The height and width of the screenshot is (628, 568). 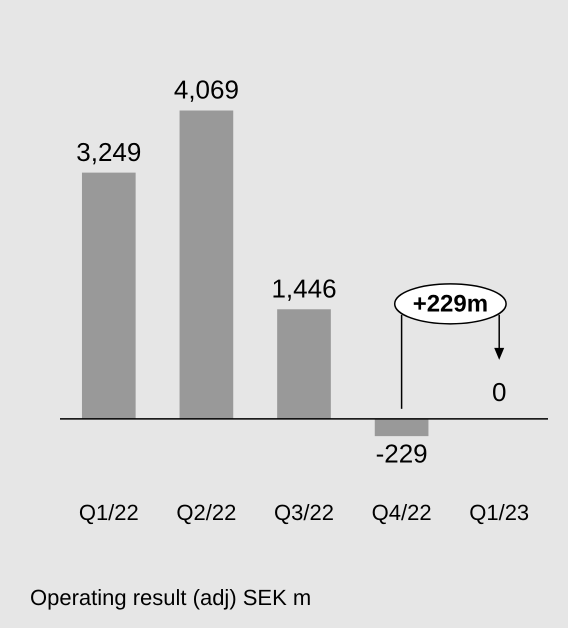 What do you see at coordinates (304, 512) in the screenshot?
I see `x-tick-label: Q3/22` at bounding box center [304, 512].